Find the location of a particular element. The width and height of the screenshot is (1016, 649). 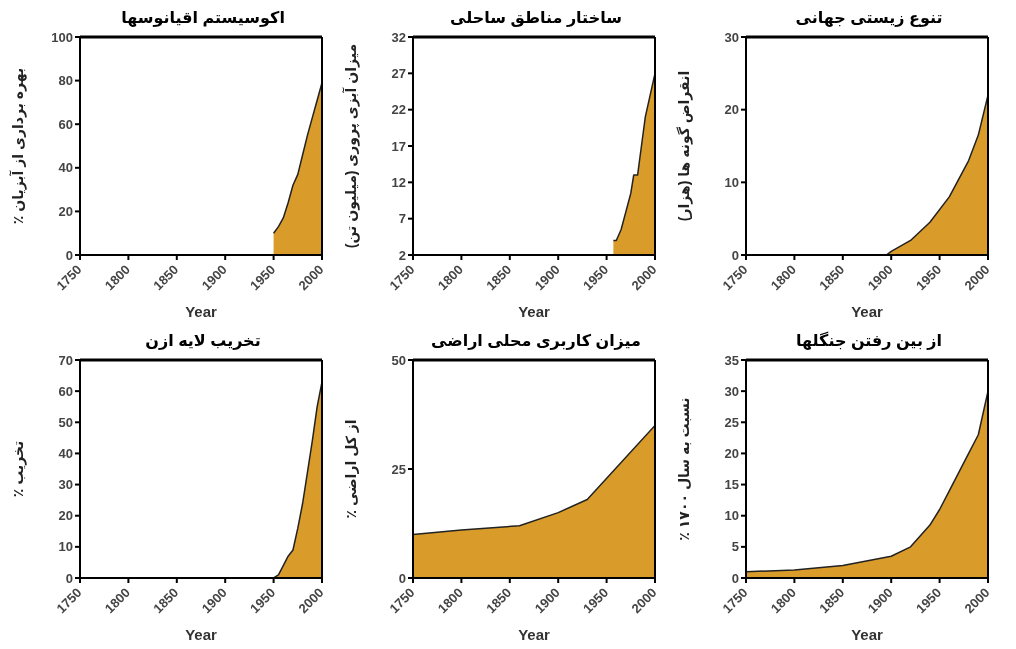

y-tick-label: 2 is located at coordinates (402, 255).